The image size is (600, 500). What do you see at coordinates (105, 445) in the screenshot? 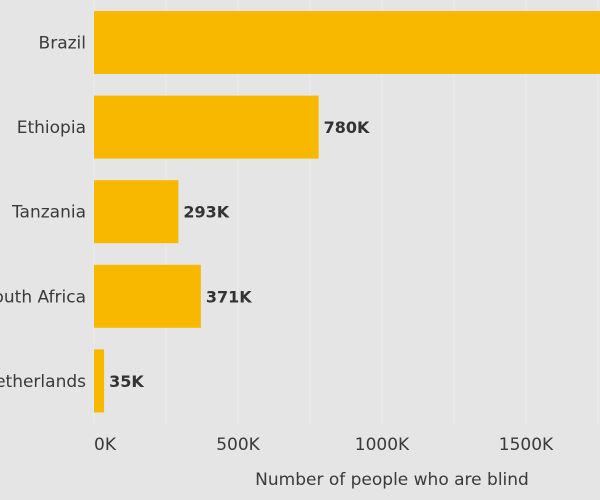
I see `x-tick-label: 0K` at bounding box center [105, 445].